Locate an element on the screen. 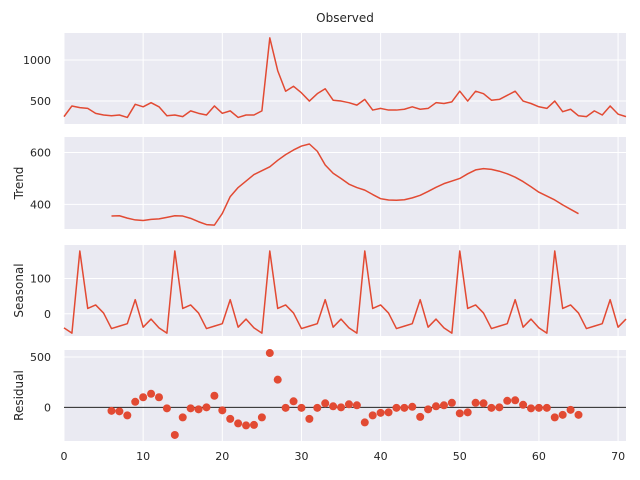 This screenshot has height=480, width=640. seasonal-y-axis-label: Seasonal is located at coordinates (19, 290).